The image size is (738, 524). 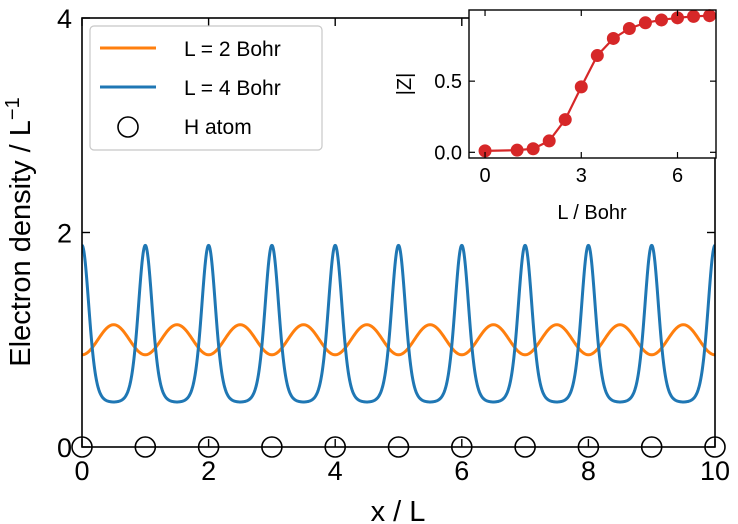 What do you see at coordinates (448, 82) in the screenshot?
I see `inset-y-tick-label: 0.5` at bounding box center [448, 82].